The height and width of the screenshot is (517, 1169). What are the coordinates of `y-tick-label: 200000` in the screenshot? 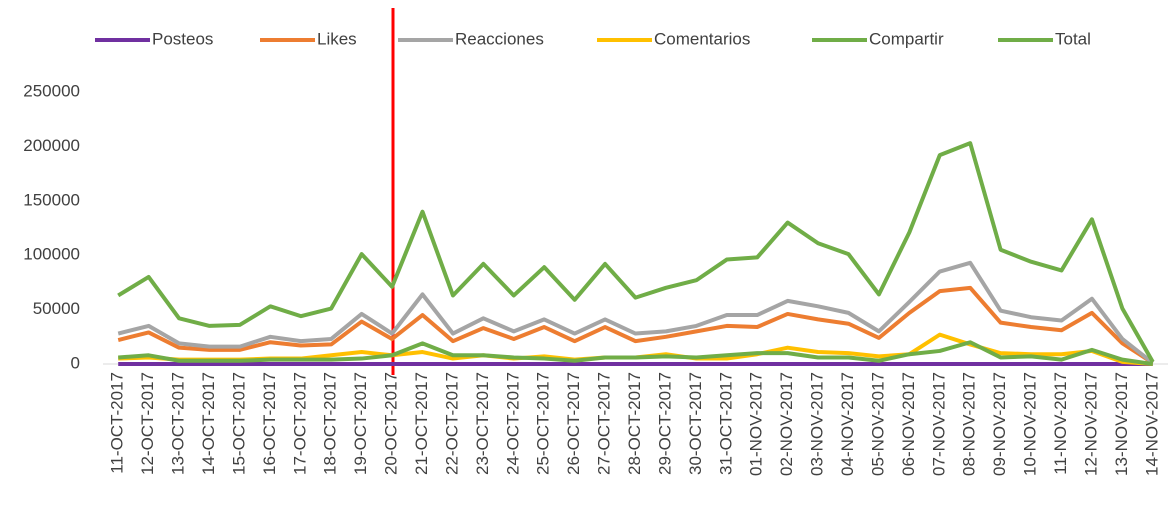 It's located at (51, 145).